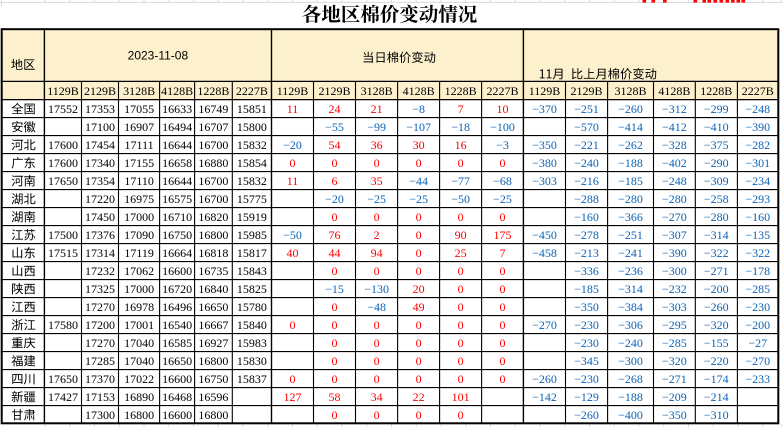 This screenshot has width=783, height=432. What do you see at coordinates (586, 145) in the screenshot?
I see `svg-text: −221` at bounding box center [586, 145].